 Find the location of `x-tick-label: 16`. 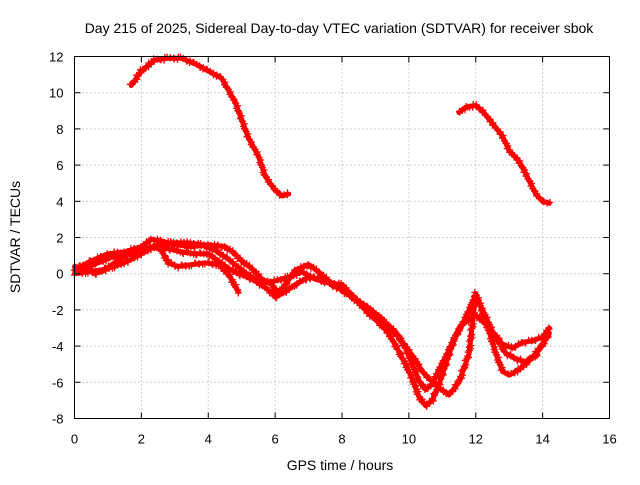

x-tick-label: 16 is located at coordinates (609, 439).